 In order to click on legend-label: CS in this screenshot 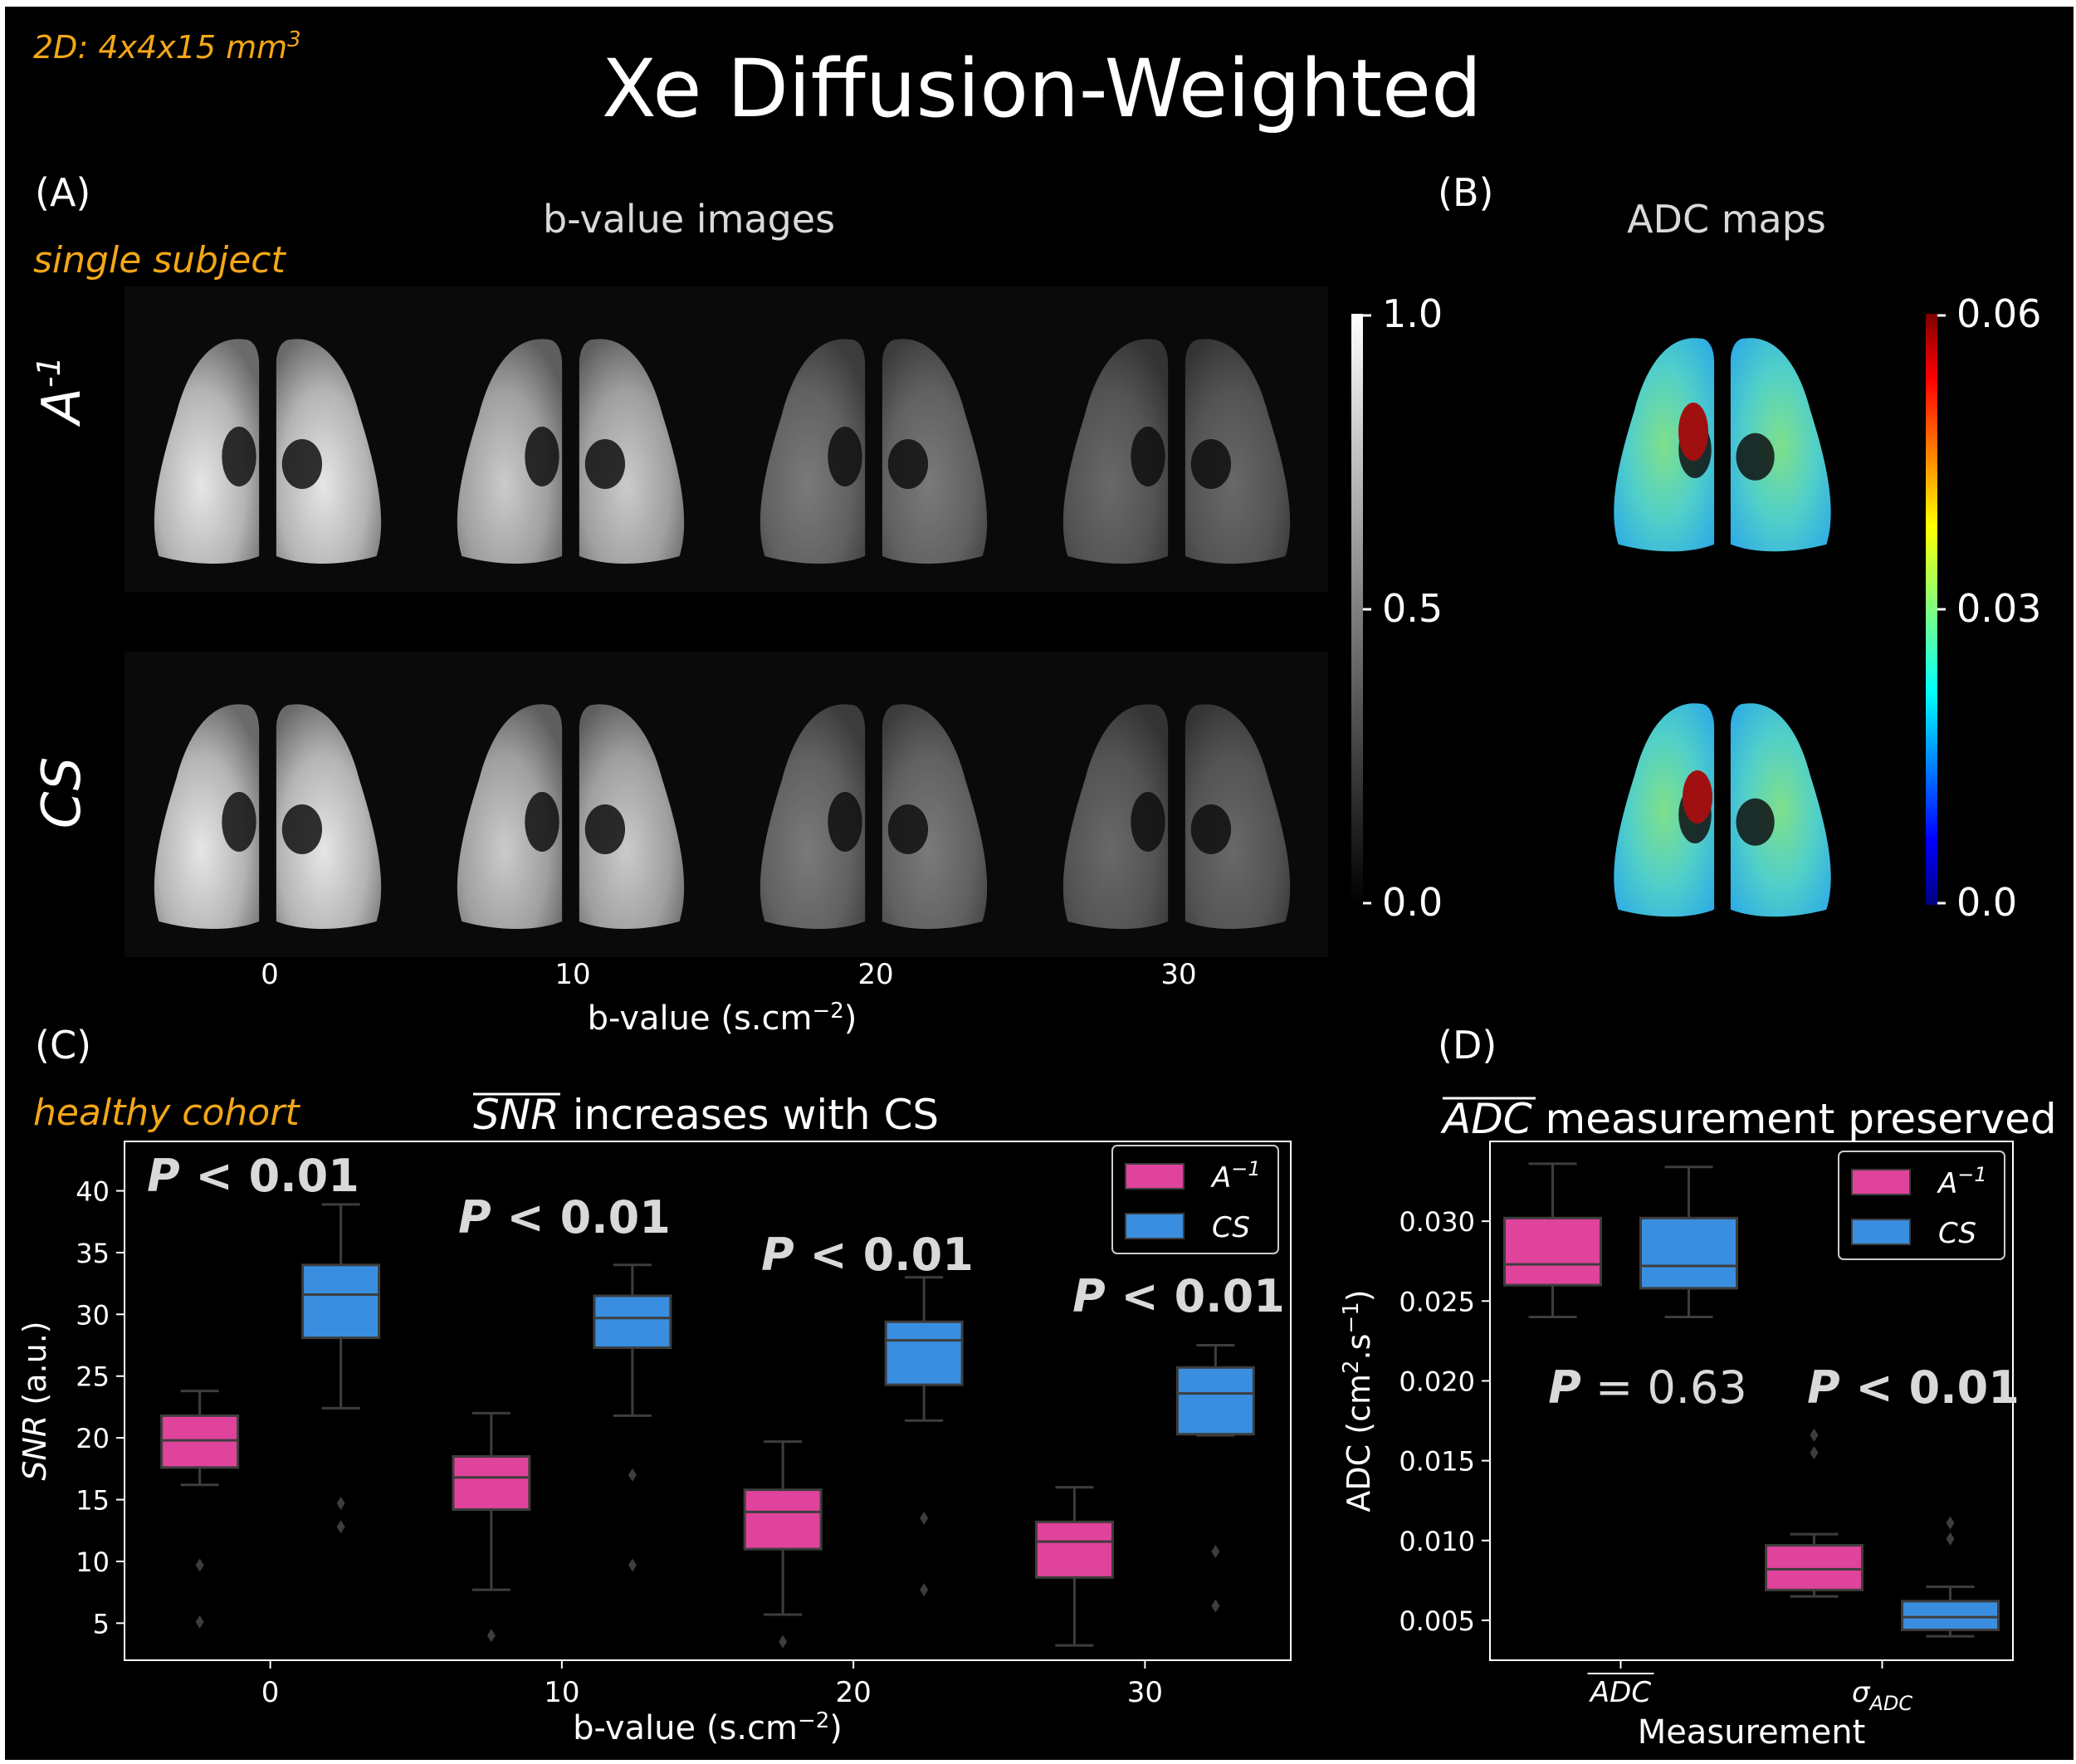, I will do `click(1957, 1234)`.